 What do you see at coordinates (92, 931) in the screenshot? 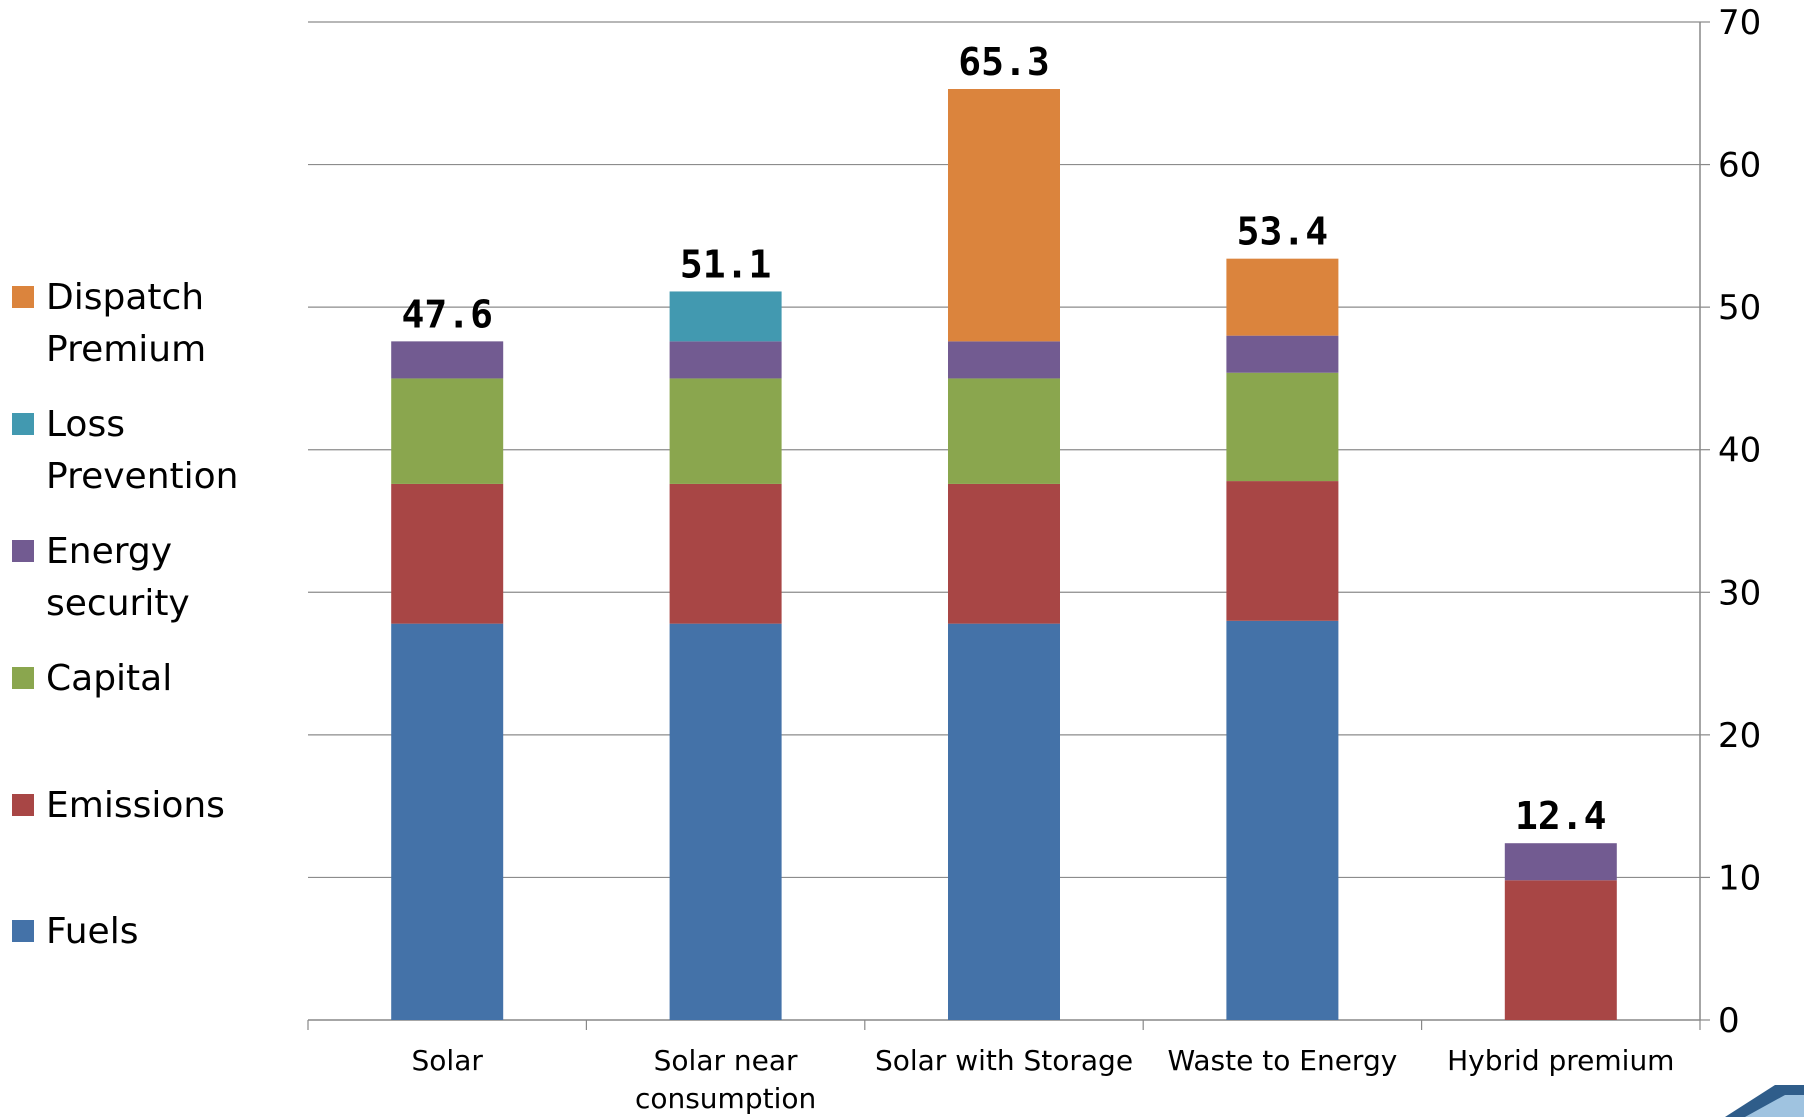
I see `legend-label: Fuels` at bounding box center [92, 931].